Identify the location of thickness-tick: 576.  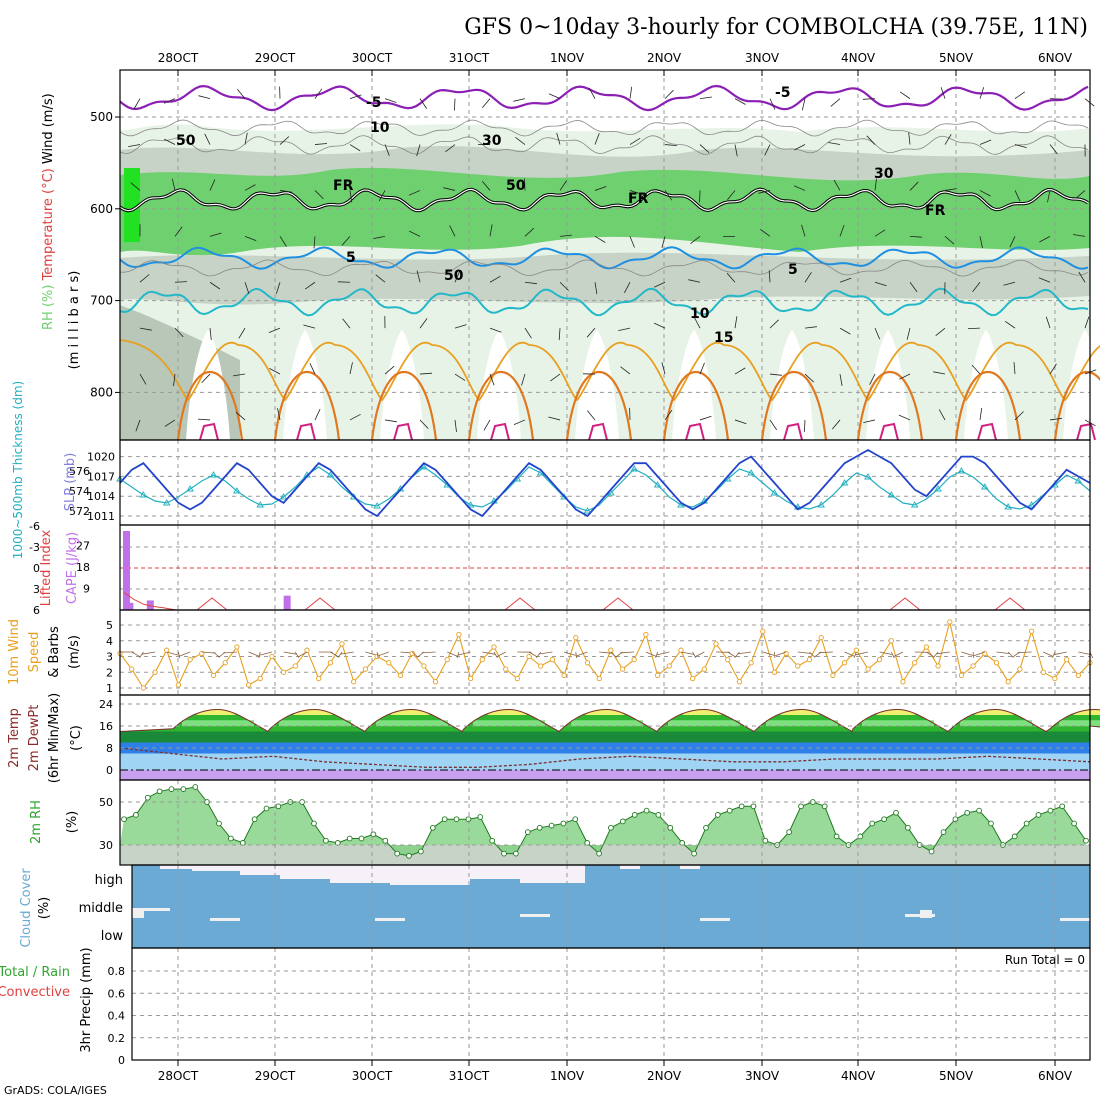
(79, 471).